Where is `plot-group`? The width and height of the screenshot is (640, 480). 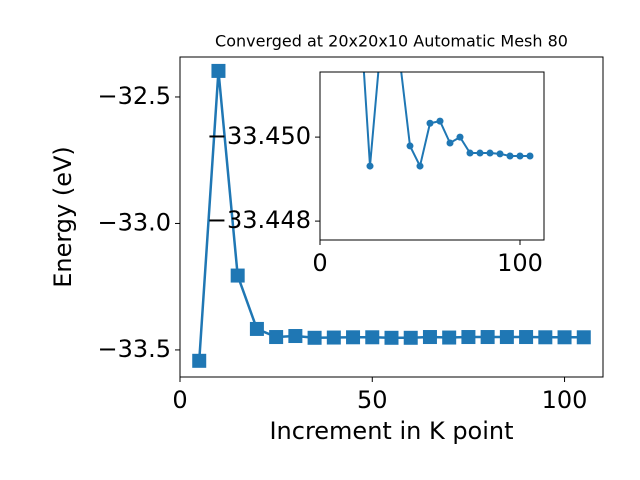 plot-group is located at coordinates (448, 121).